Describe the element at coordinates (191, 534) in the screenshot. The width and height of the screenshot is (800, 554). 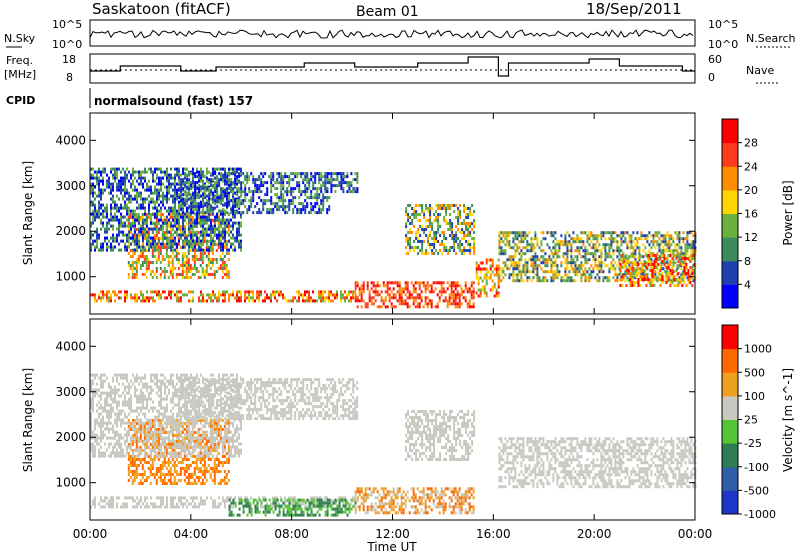
I see `x-tick-label: 04:00` at that location.